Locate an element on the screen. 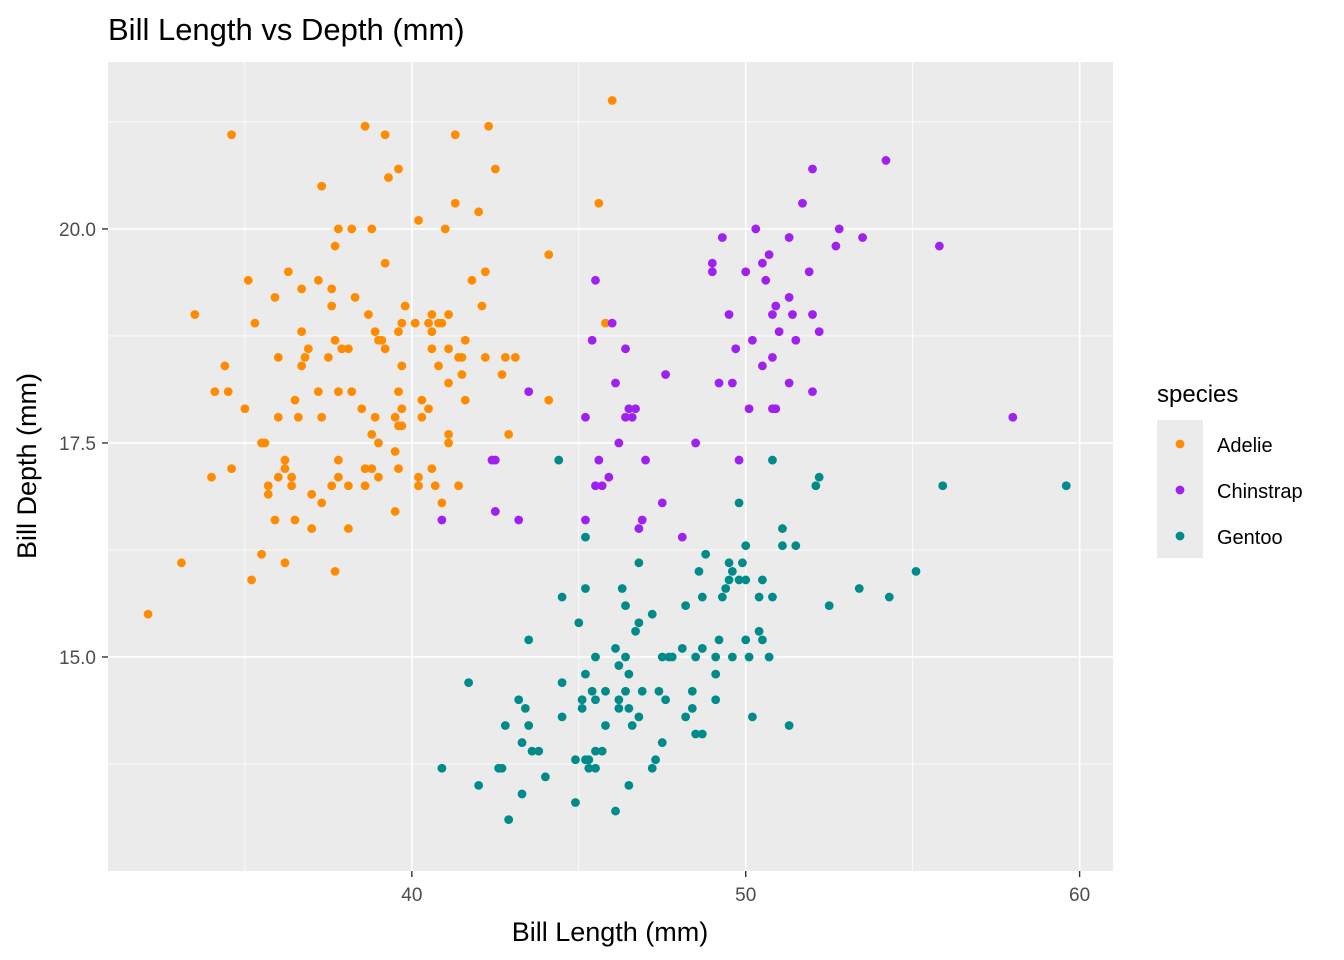 This screenshot has width=1344, height=960. chart-title: Bill Length vs Depth (mm) is located at coordinates (286, 29).